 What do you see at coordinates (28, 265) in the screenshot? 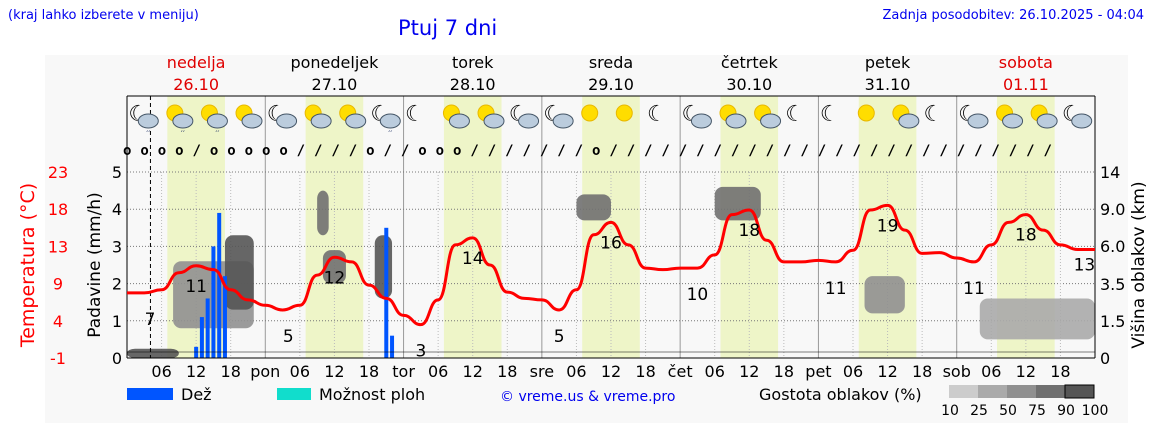
I see `temp-axis-label: Temperatura (°C)` at bounding box center [28, 265].